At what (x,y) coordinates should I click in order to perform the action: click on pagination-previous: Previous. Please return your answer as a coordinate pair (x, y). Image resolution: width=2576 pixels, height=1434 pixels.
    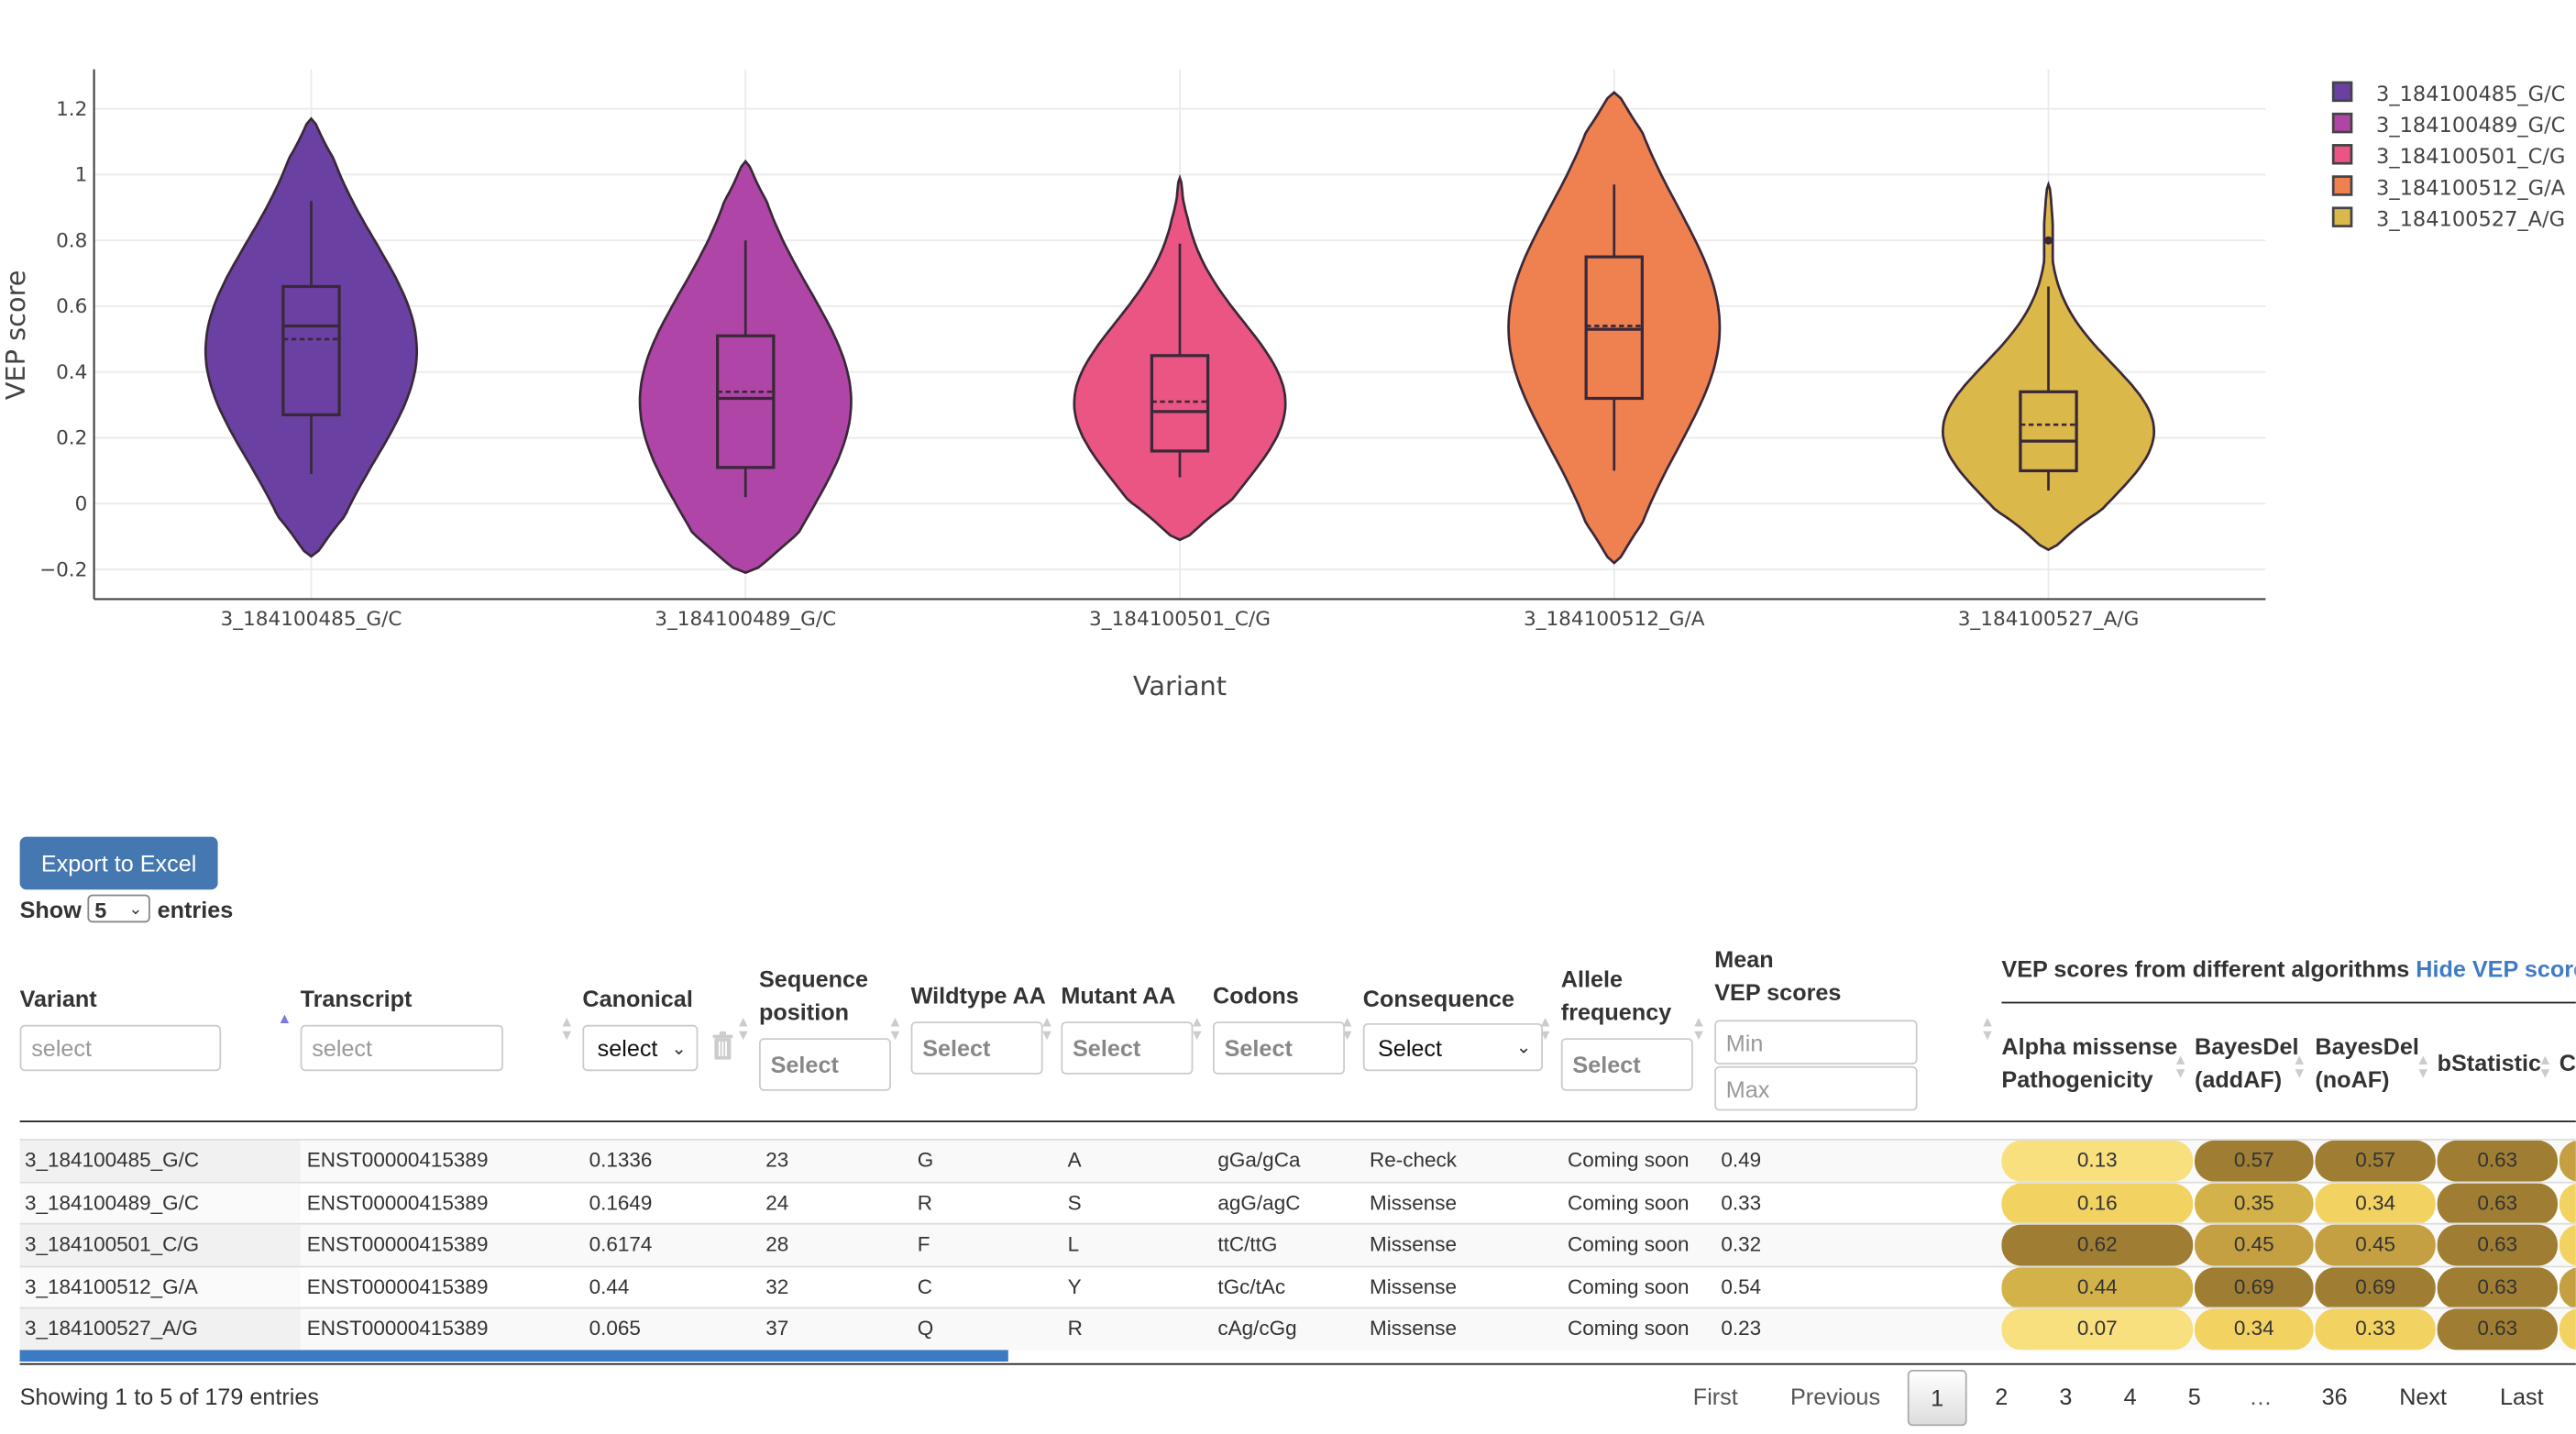
    Looking at the image, I should click on (1836, 1397).